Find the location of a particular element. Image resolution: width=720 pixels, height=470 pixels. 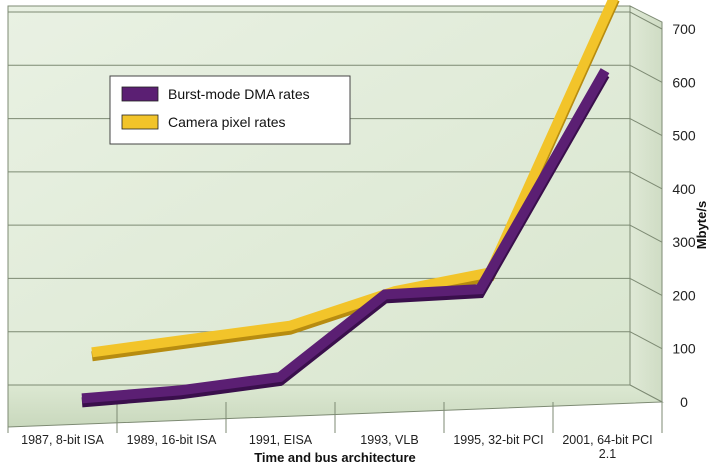

y-tick-label: 300 is located at coordinates (684, 242).